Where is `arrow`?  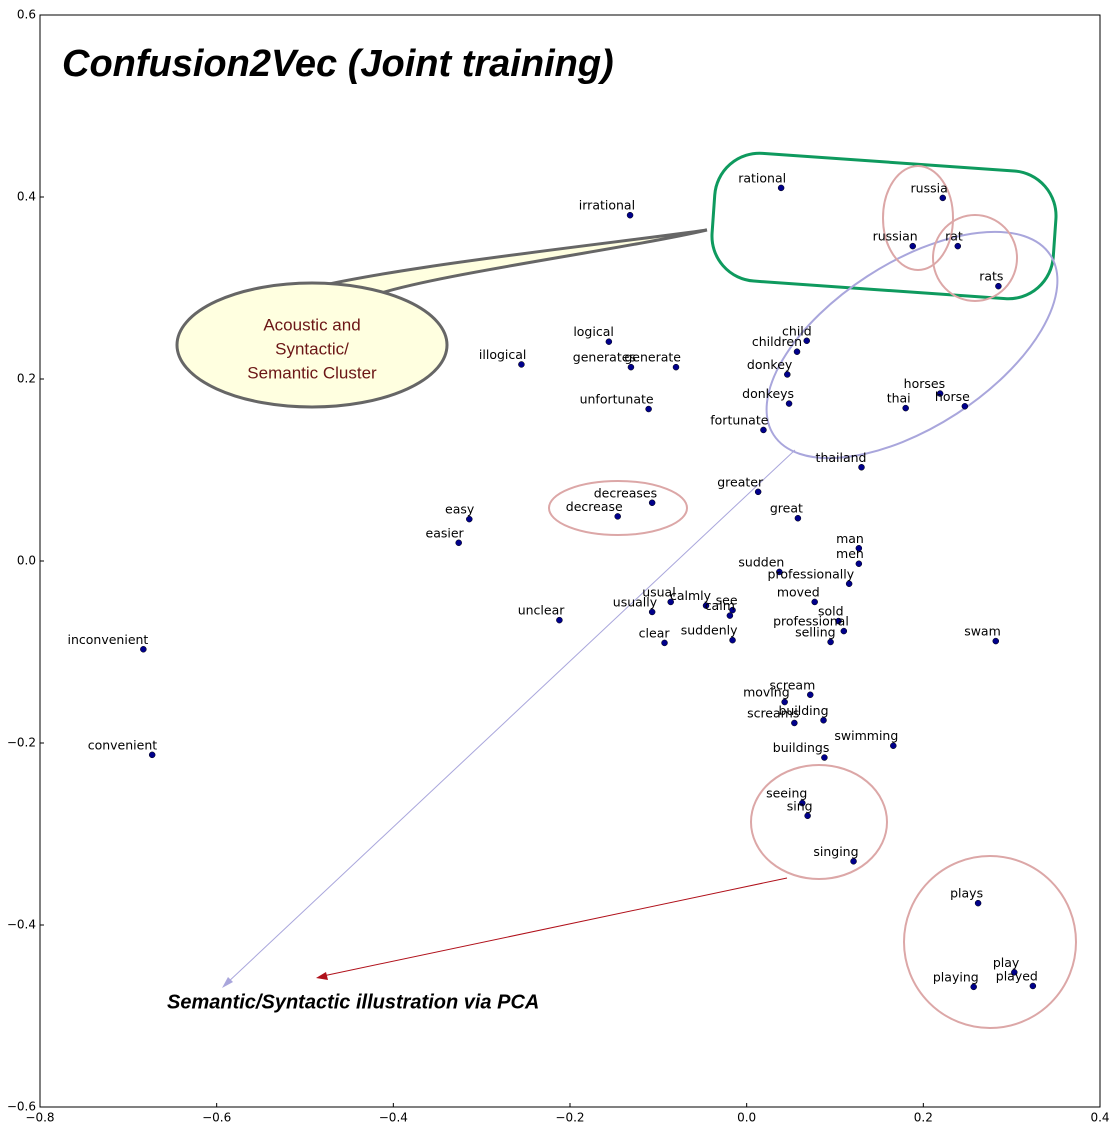
arrow is located at coordinates (555, 927).